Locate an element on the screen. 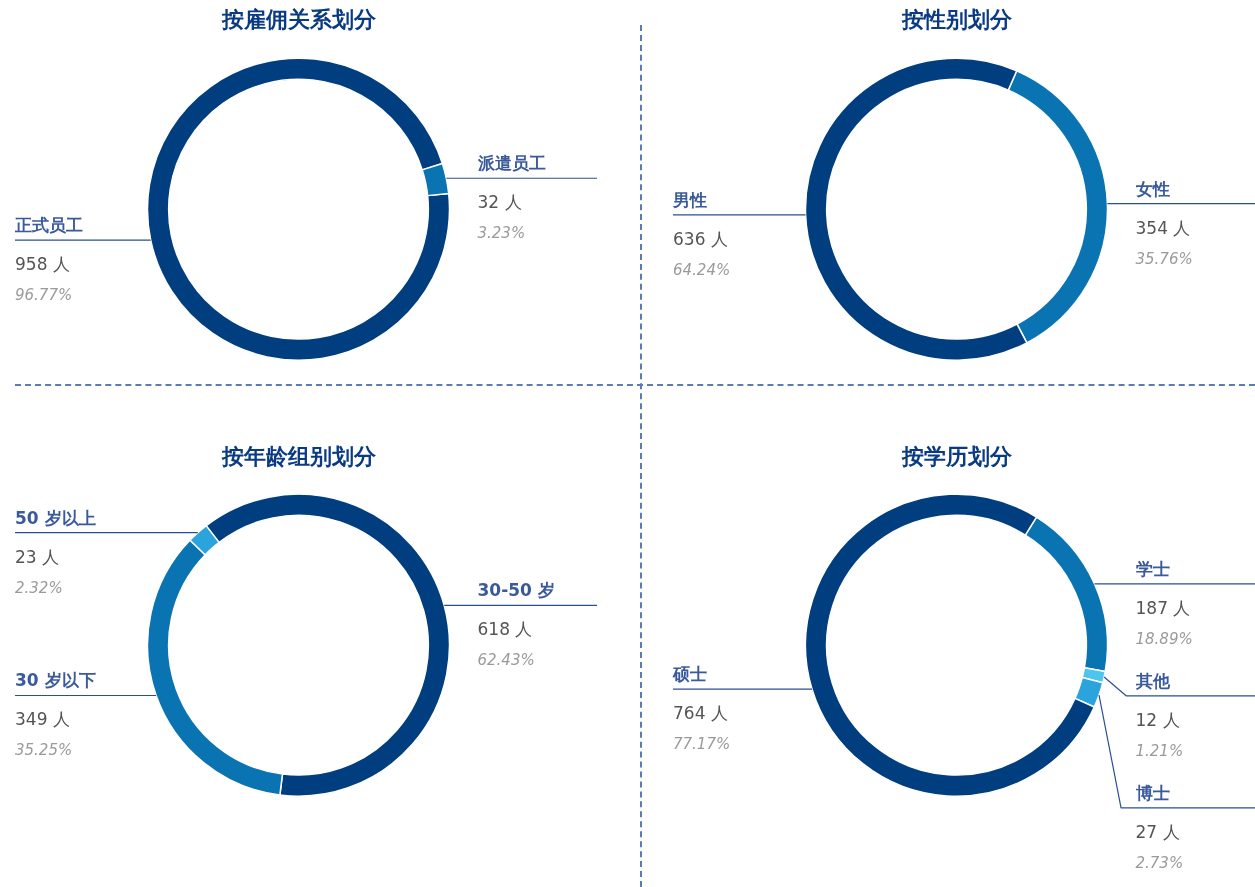 The image size is (1255, 887). slice-label: 男性 is located at coordinates (689, 199).